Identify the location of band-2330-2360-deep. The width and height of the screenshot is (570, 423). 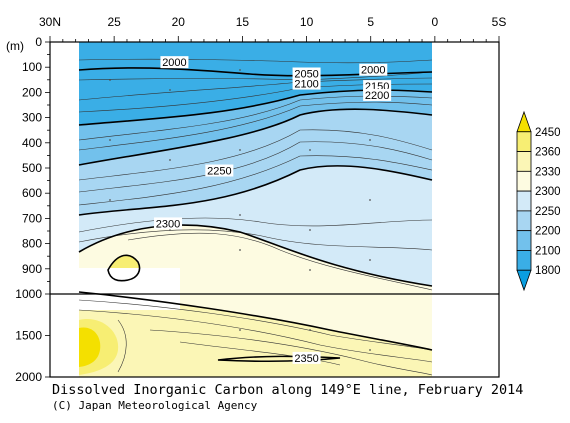
(255, 334).